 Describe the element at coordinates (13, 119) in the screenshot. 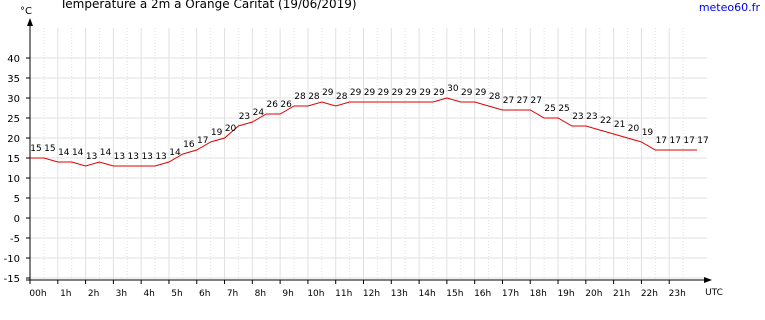

I see `y-tick-label: 25` at that location.